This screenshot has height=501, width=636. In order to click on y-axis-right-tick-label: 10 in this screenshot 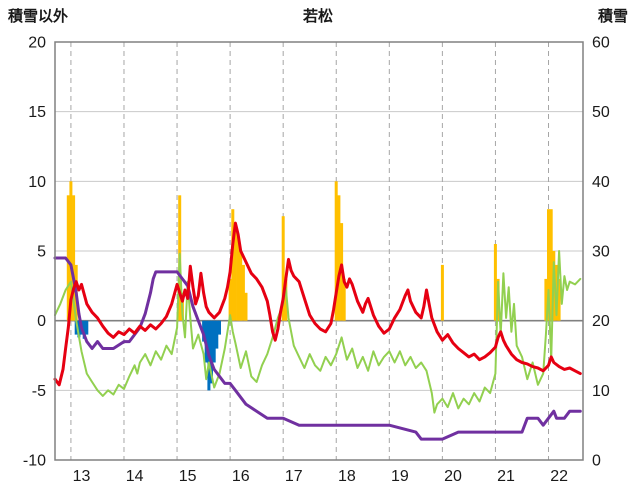, I will do `click(601, 391)`.